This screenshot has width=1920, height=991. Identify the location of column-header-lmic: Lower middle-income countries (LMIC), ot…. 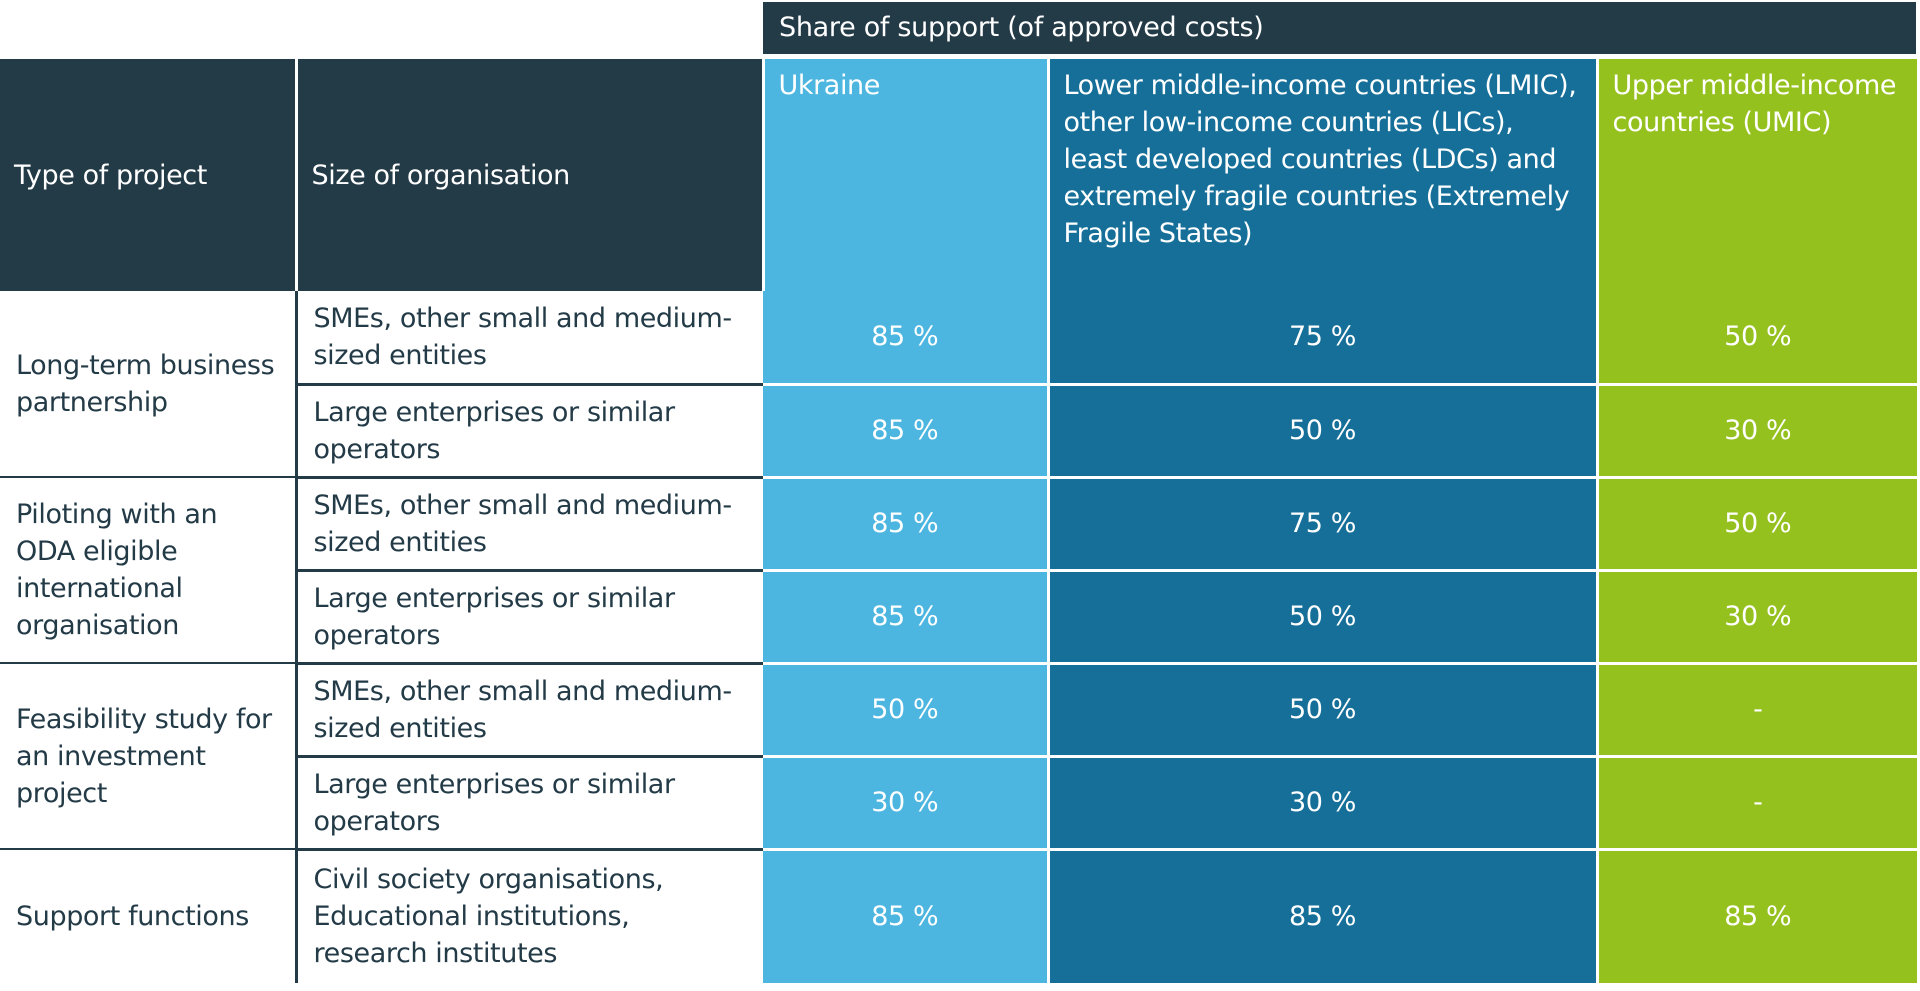
(1323, 175).